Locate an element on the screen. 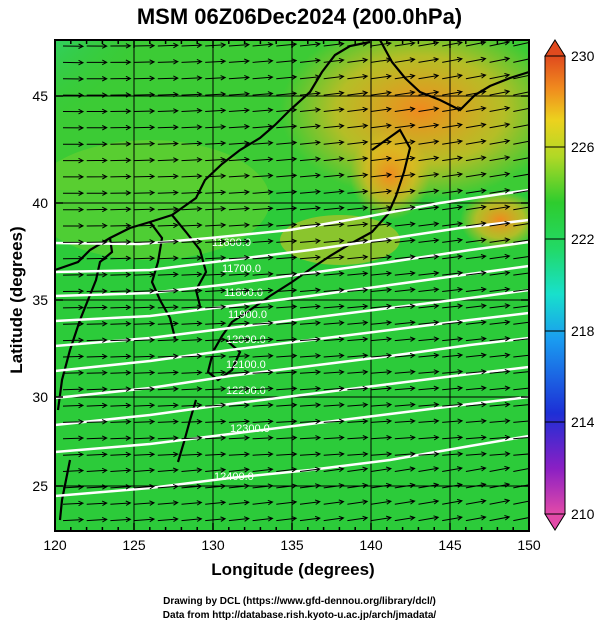 This screenshot has width=599, height=625. x-tick-label: 150 is located at coordinates (529, 545).